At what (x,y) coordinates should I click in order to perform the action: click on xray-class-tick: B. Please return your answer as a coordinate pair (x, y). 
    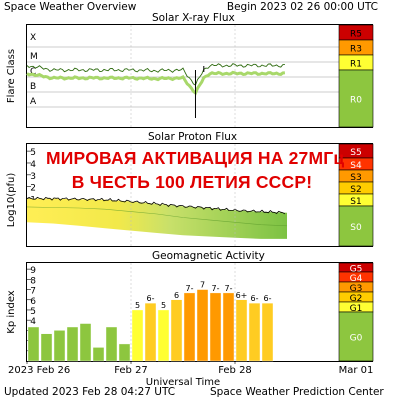
    Looking at the image, I should click on (33, 87).